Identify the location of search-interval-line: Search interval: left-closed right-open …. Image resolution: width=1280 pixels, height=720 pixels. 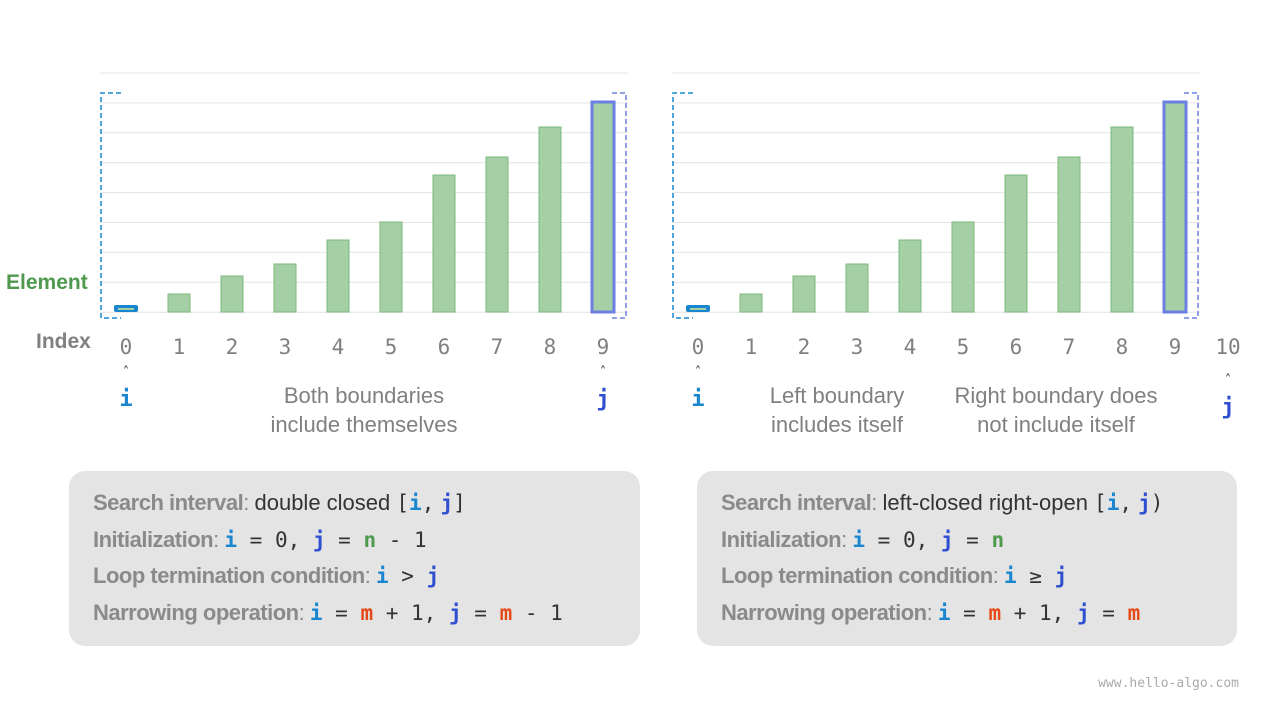
(942, 502).